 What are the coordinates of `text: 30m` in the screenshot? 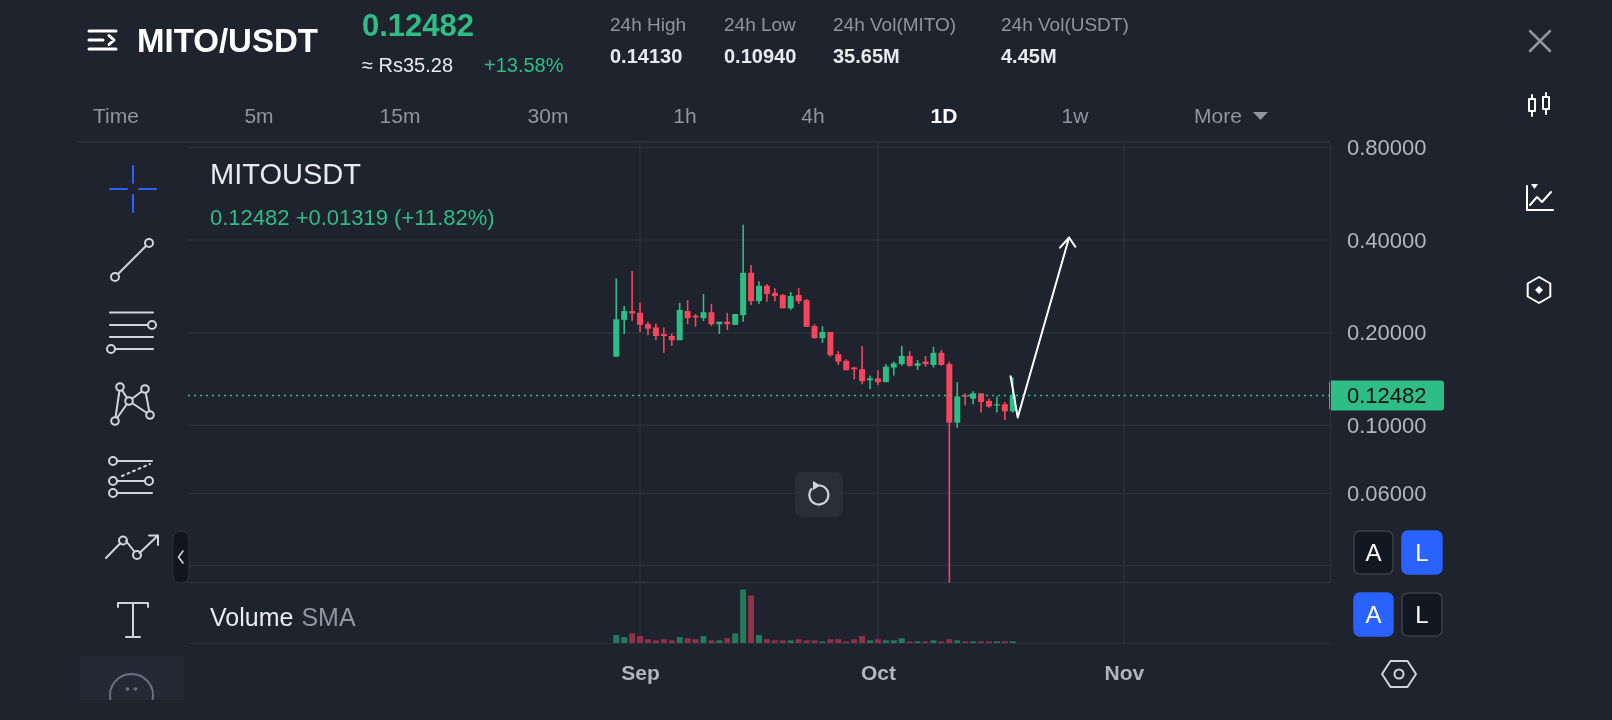 It's located at (548, 115).